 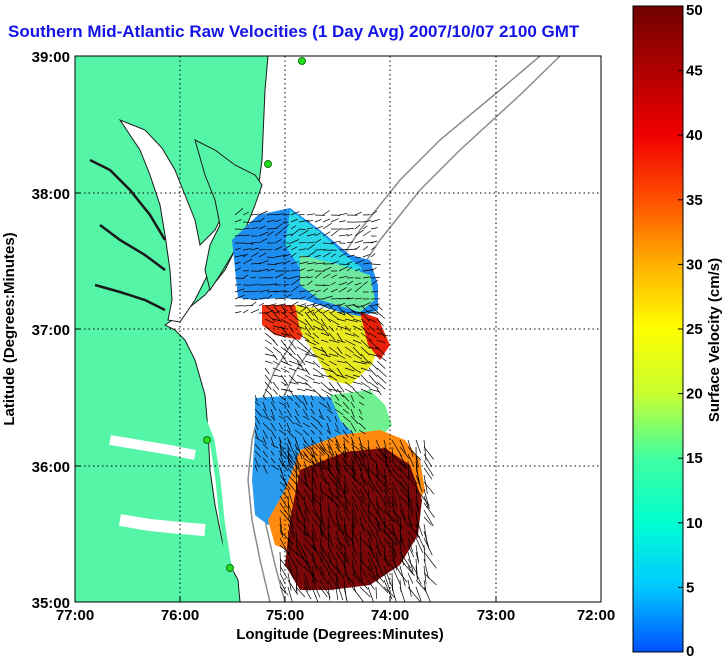 What do you see at coordinates (152, 447) in the screenshot?
I see `sound-albemarle` at bounding box center [152, 447].